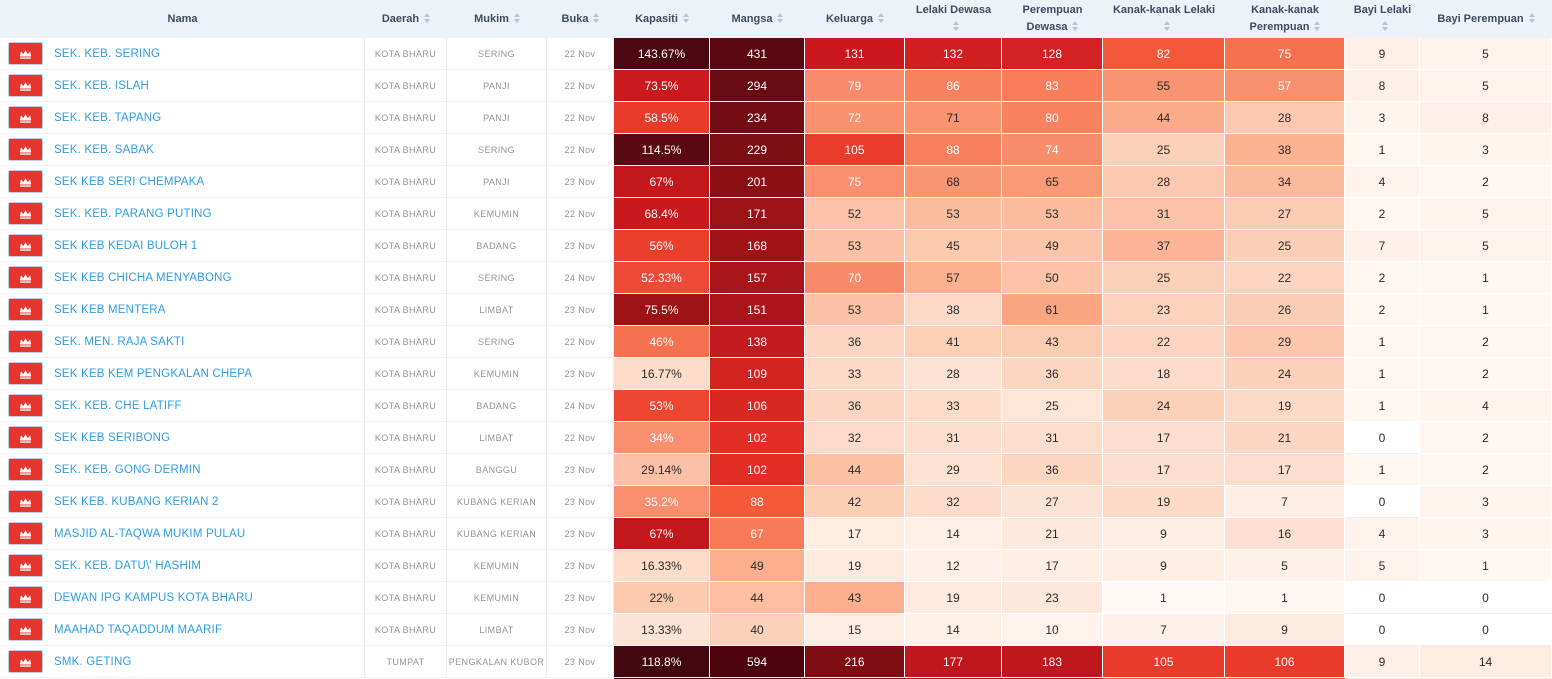 The image size is (1552, 679). I want to click on pps-name-link: SEK. KEB. DATU\' HASHIM, so click(128, 565).